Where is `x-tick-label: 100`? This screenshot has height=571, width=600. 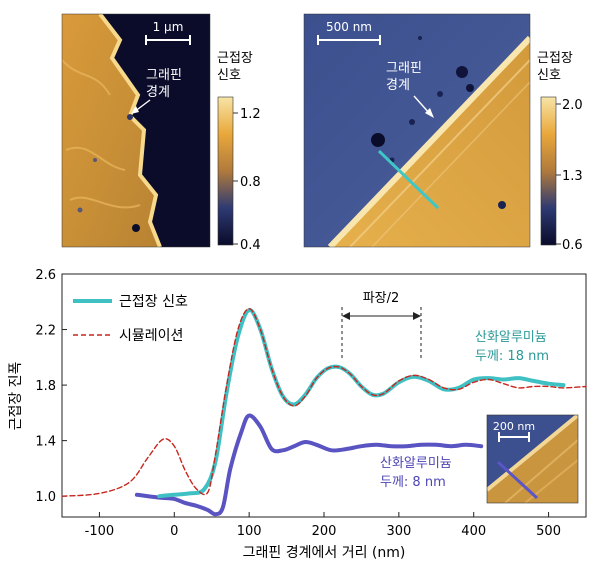 x-tick-label: 100 is located at coordinates (249, 531).